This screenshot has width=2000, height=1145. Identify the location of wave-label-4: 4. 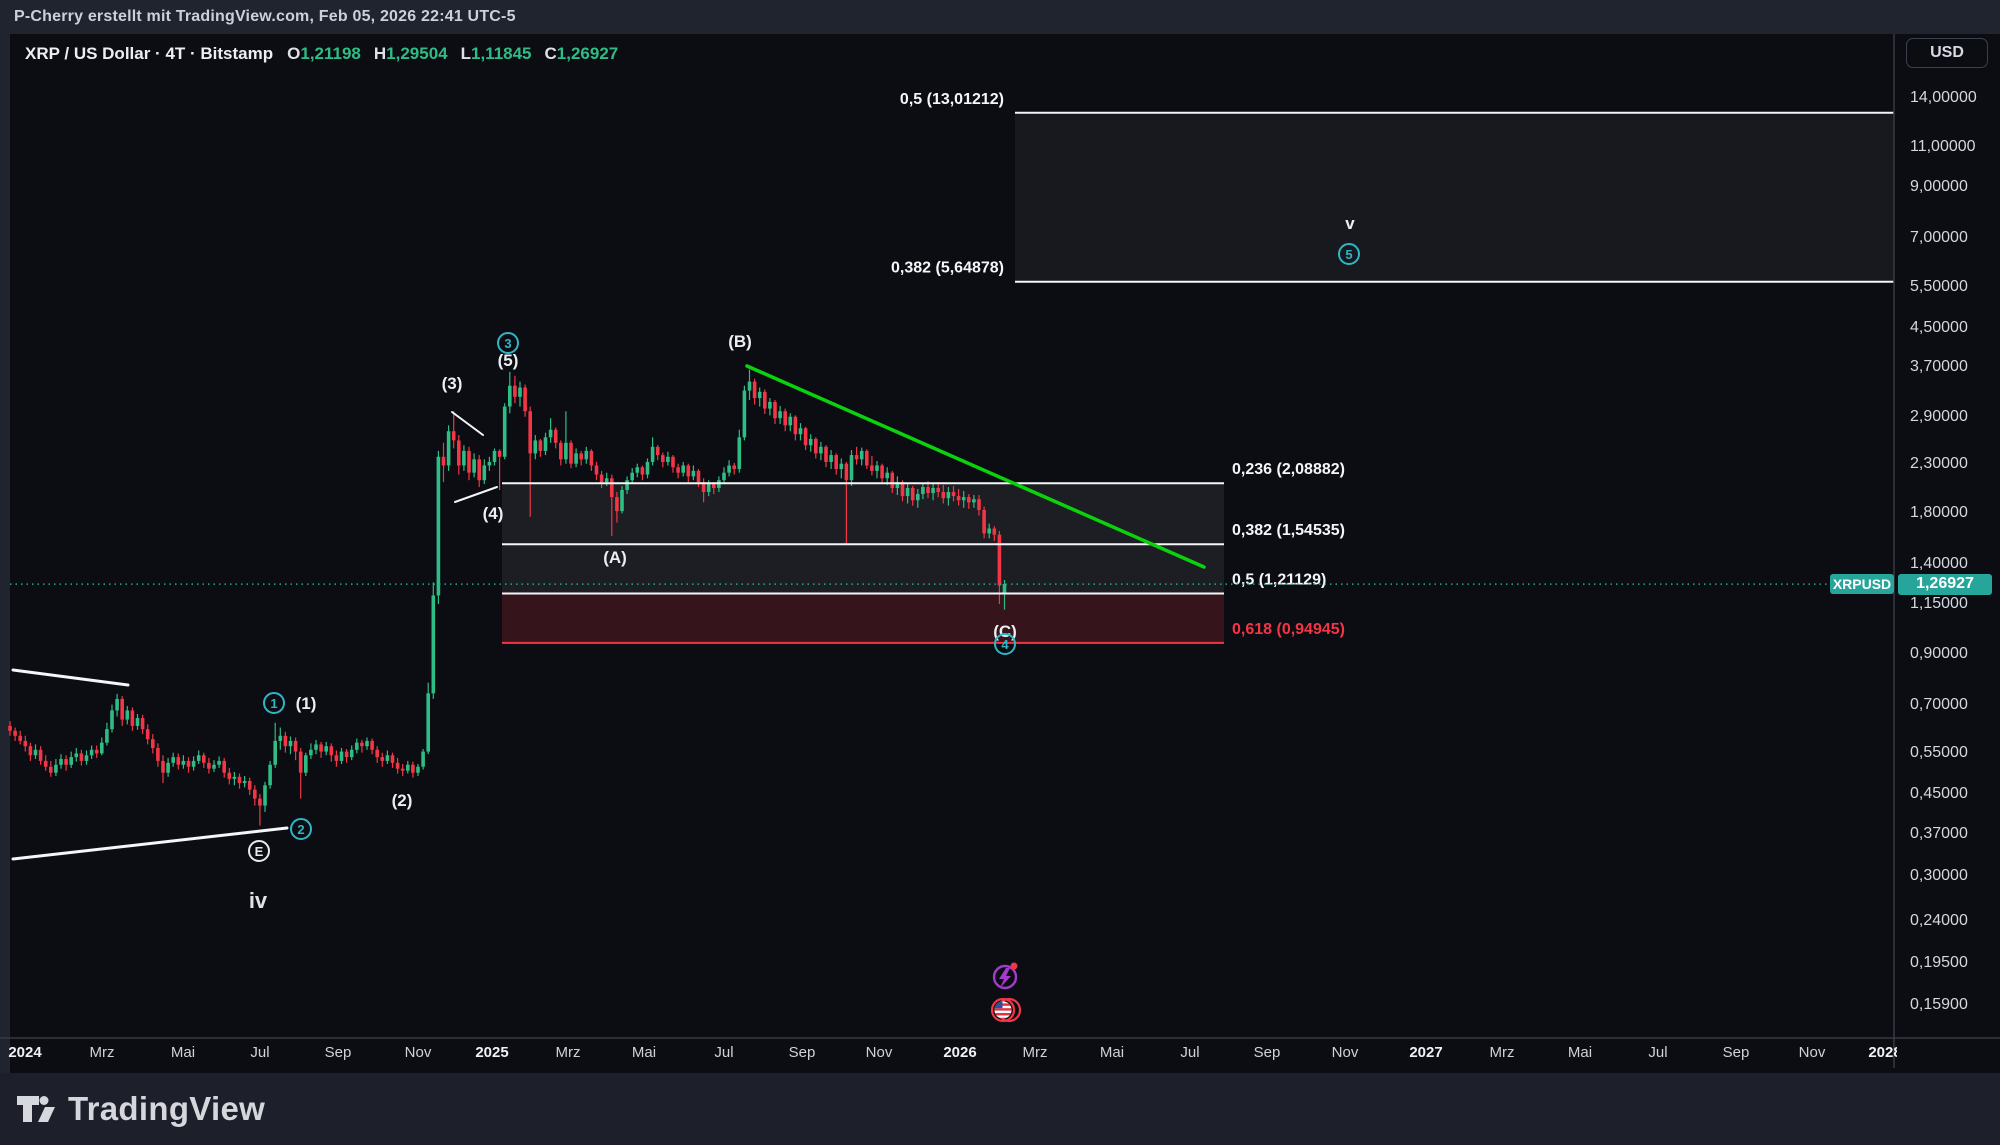
(1005, 644).